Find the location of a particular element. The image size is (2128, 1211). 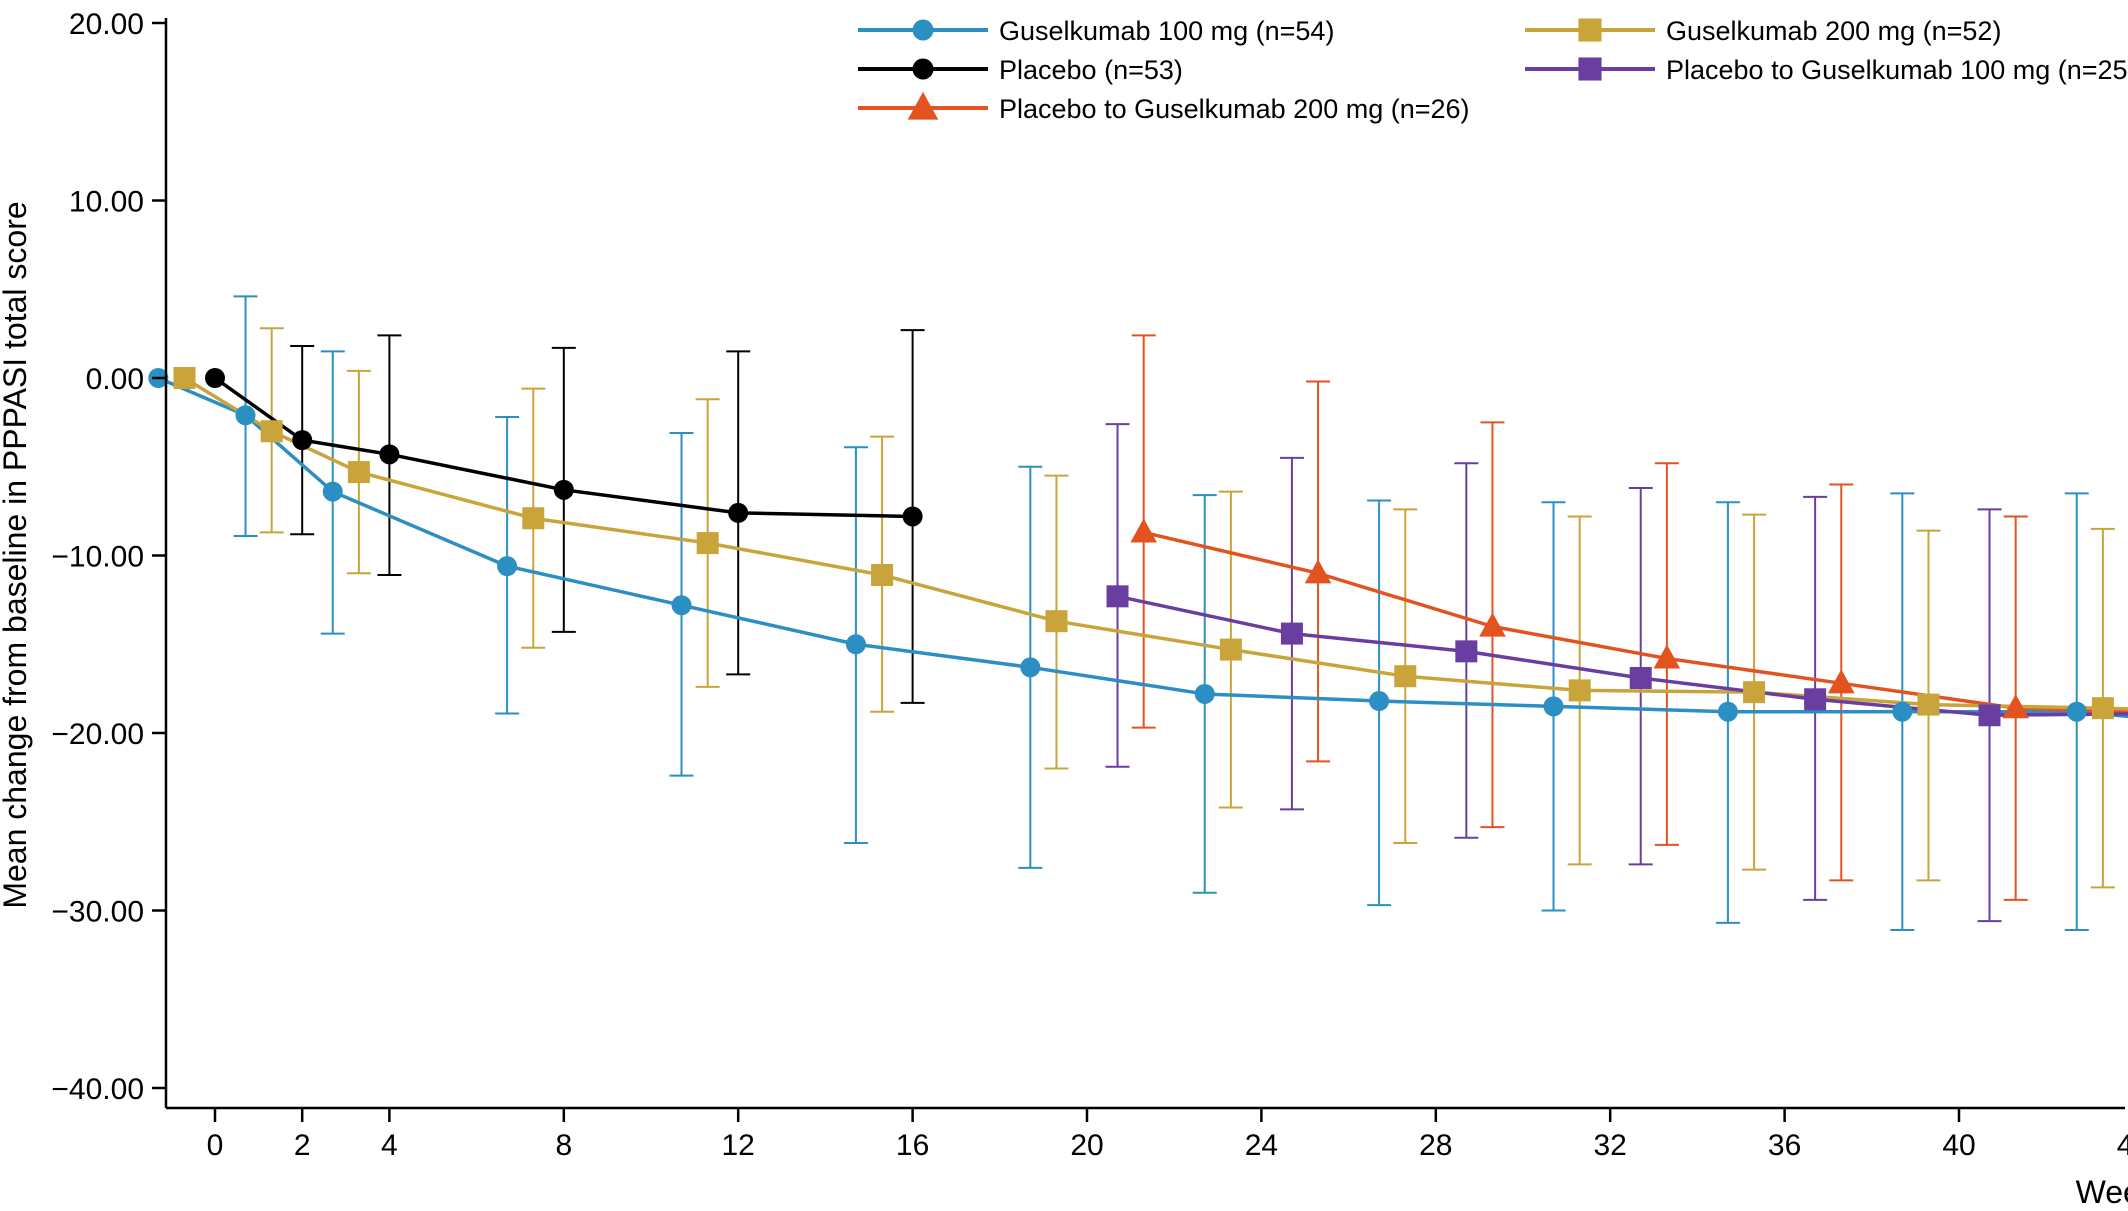

x-tick-label: 16 is located at coordinates (912, 1145).